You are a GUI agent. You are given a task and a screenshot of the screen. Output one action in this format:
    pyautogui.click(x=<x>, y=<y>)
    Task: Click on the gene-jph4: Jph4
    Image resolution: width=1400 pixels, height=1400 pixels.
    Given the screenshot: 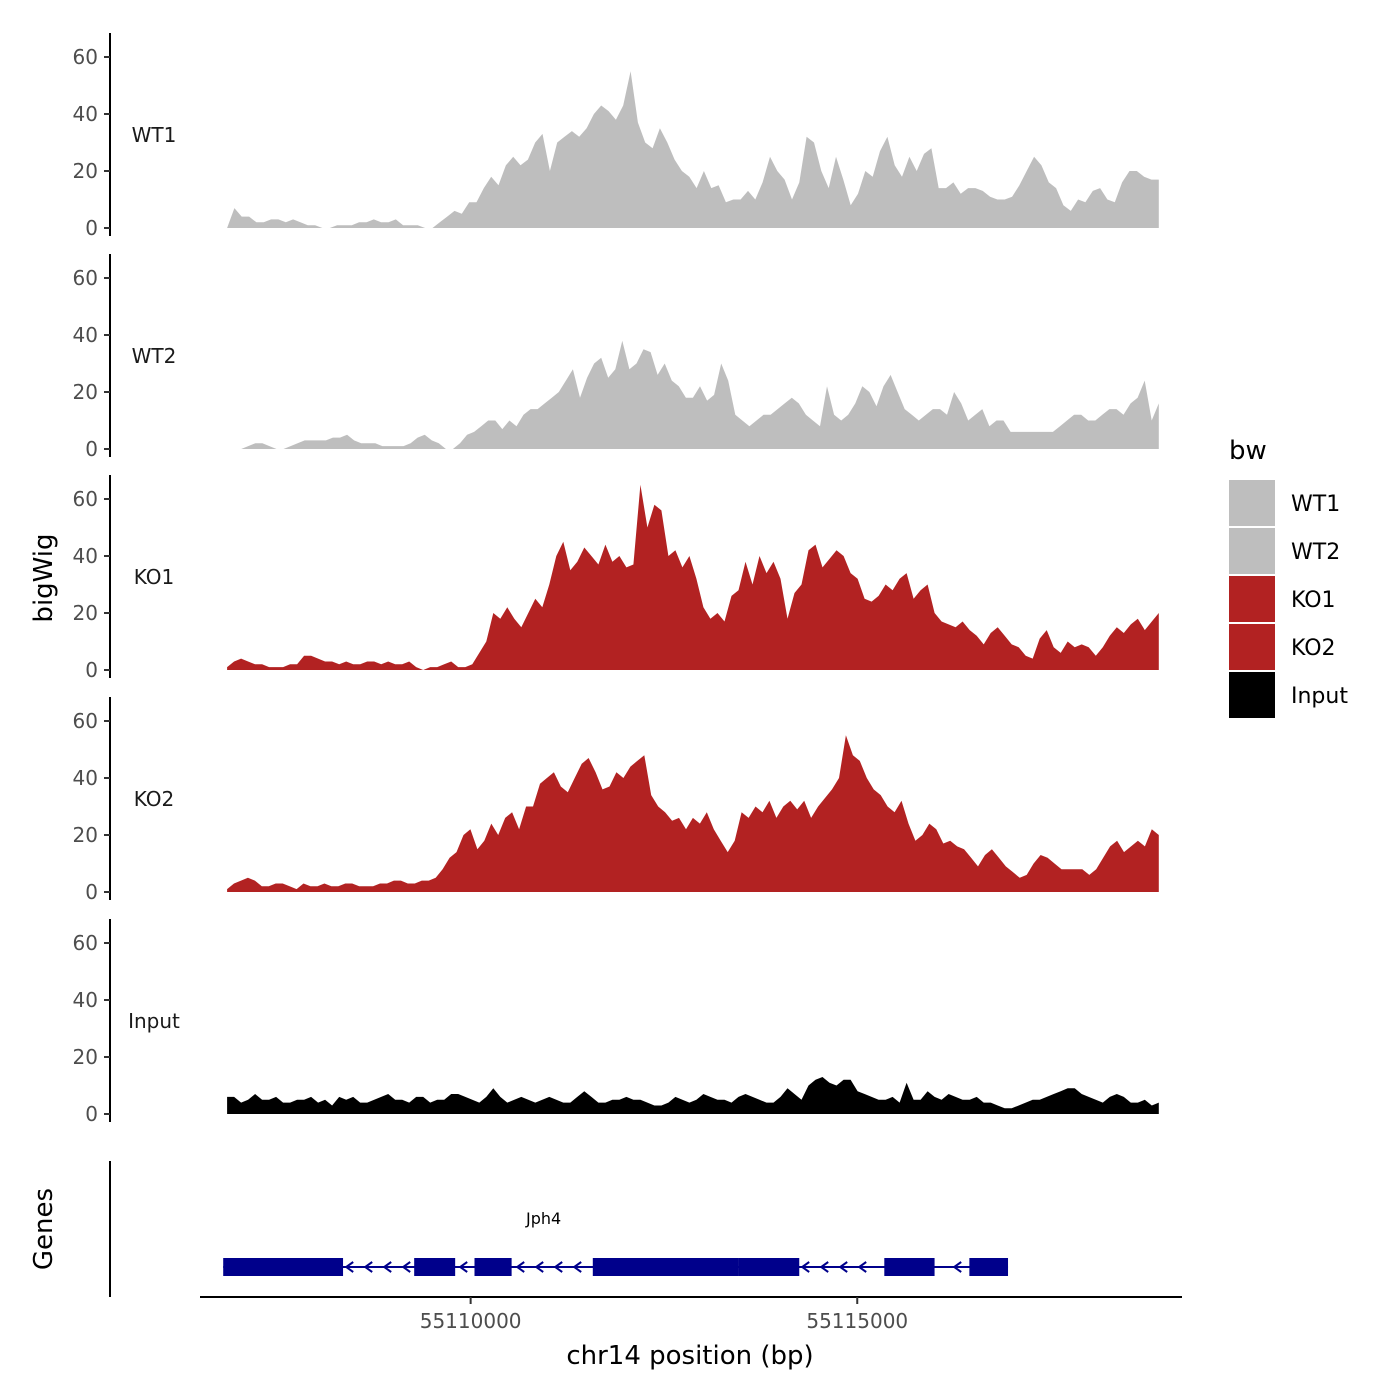 What is the action you would take?
    pyautogui.click(x=616, y=1242)
    